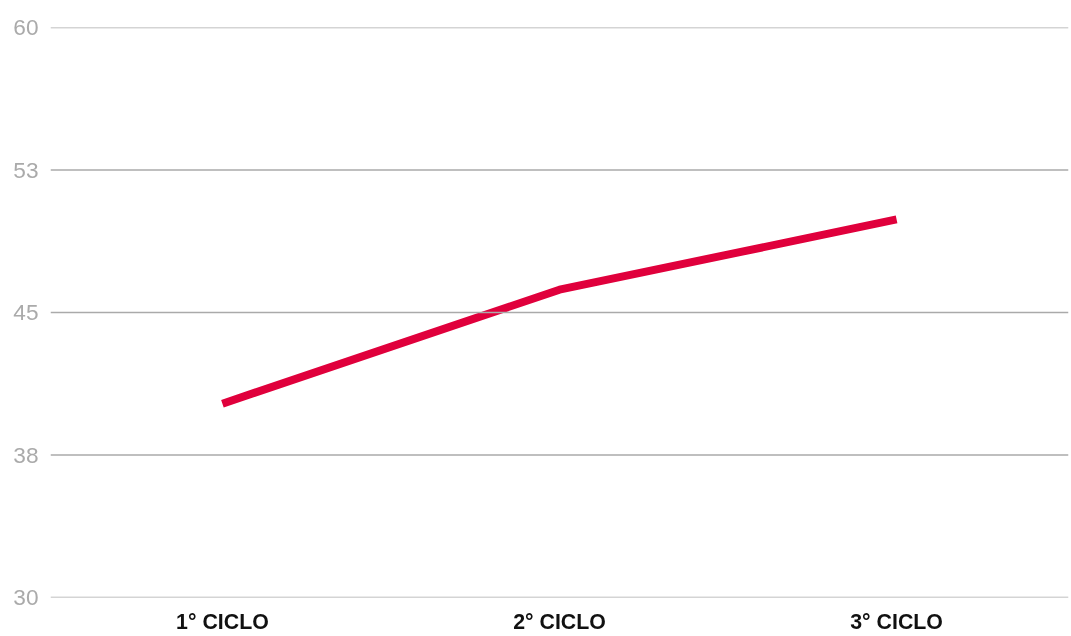 The width and height of the screenshot is (1071, 636). What do you see at coordinates (26, 27) in the screenshot?
I see `y-tick-label: 60` at bounding box center [26, 27].